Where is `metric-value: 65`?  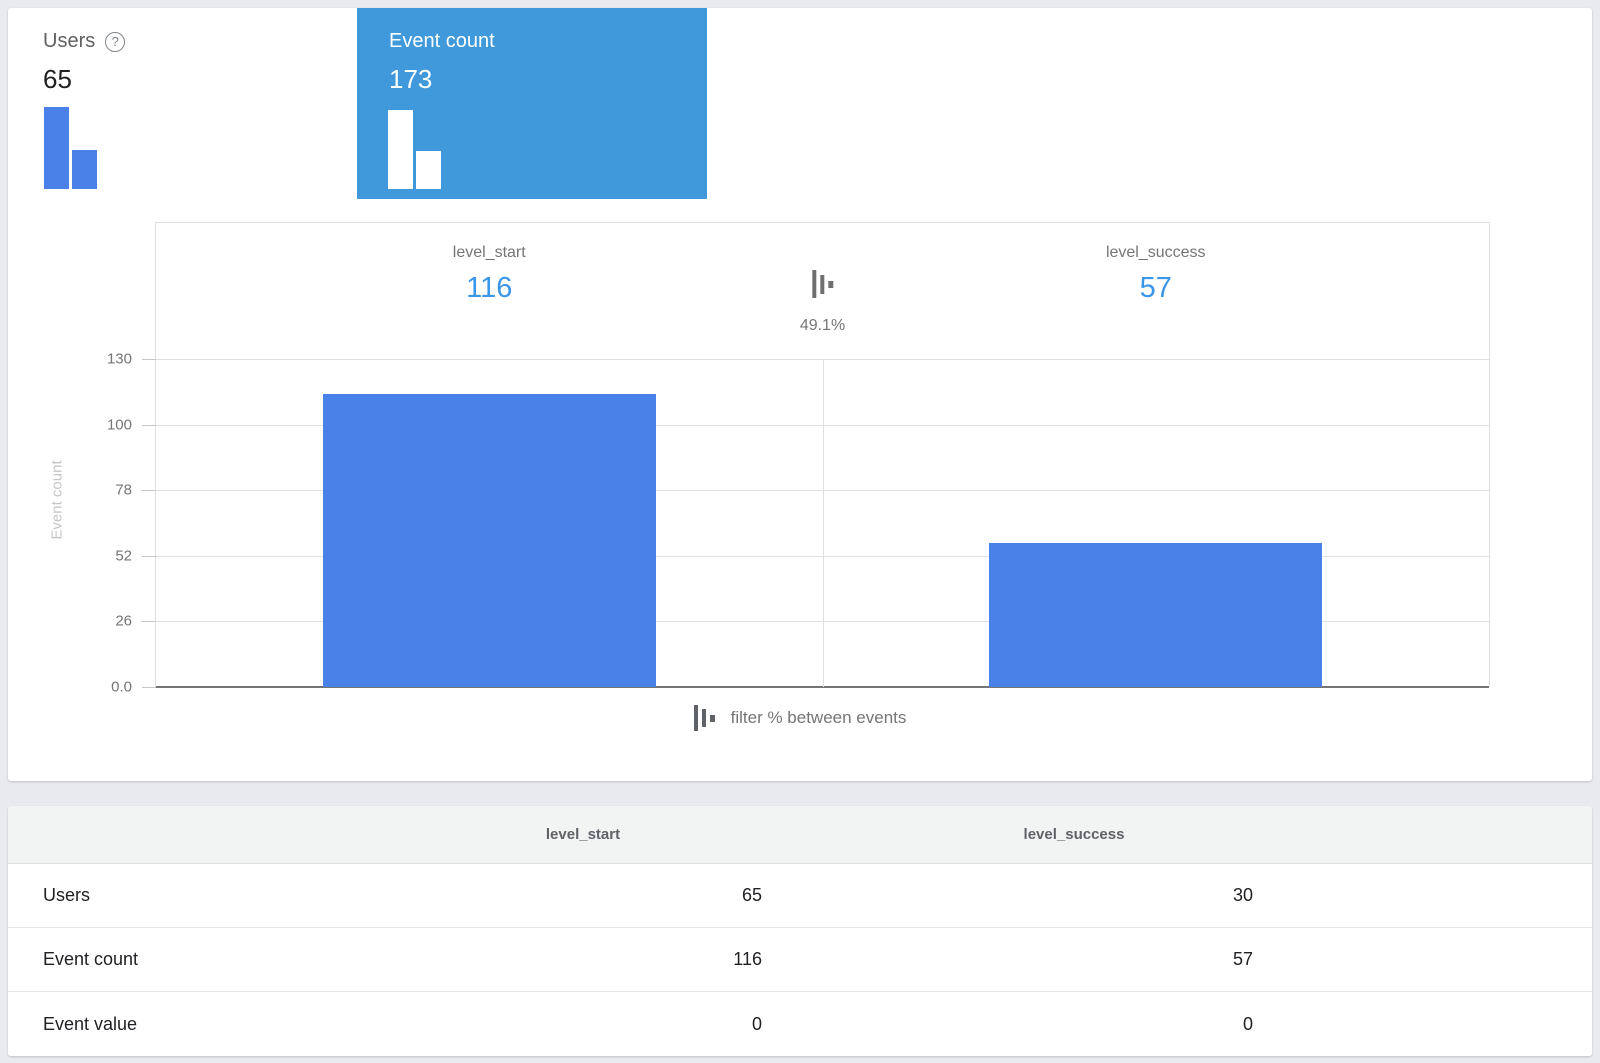
metric-value: 65 is located at coordinates (57, 79).